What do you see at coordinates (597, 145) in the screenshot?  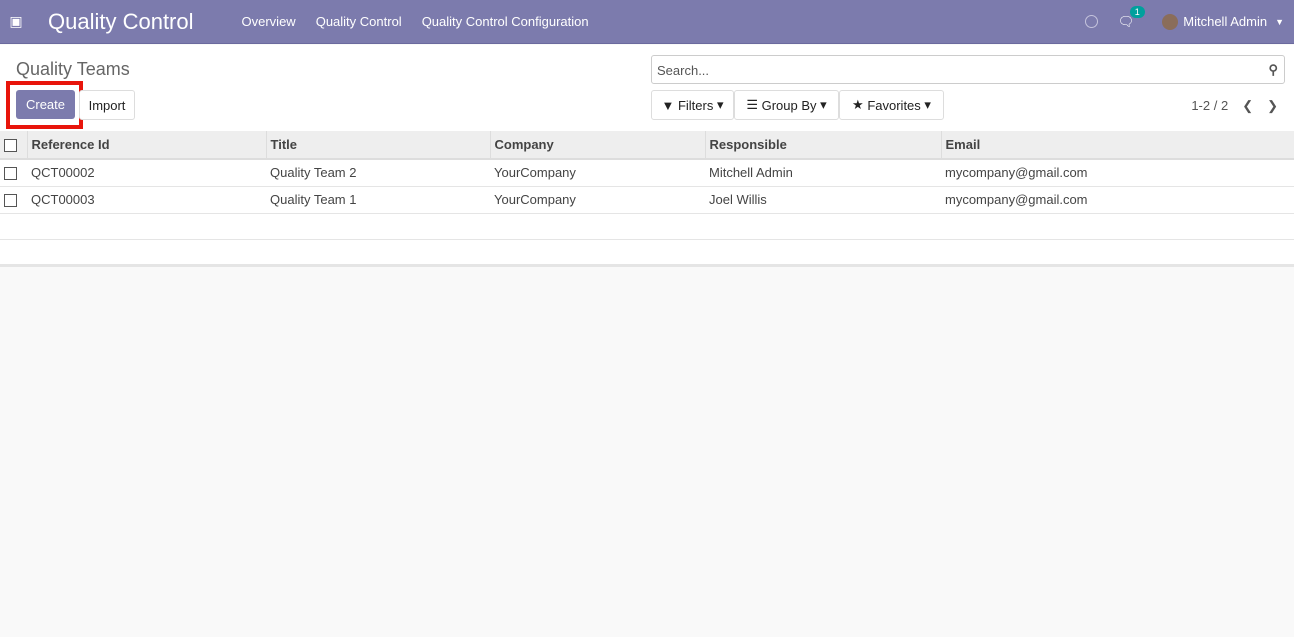 I see `col-company: Company` at bounding box center [597, 145].